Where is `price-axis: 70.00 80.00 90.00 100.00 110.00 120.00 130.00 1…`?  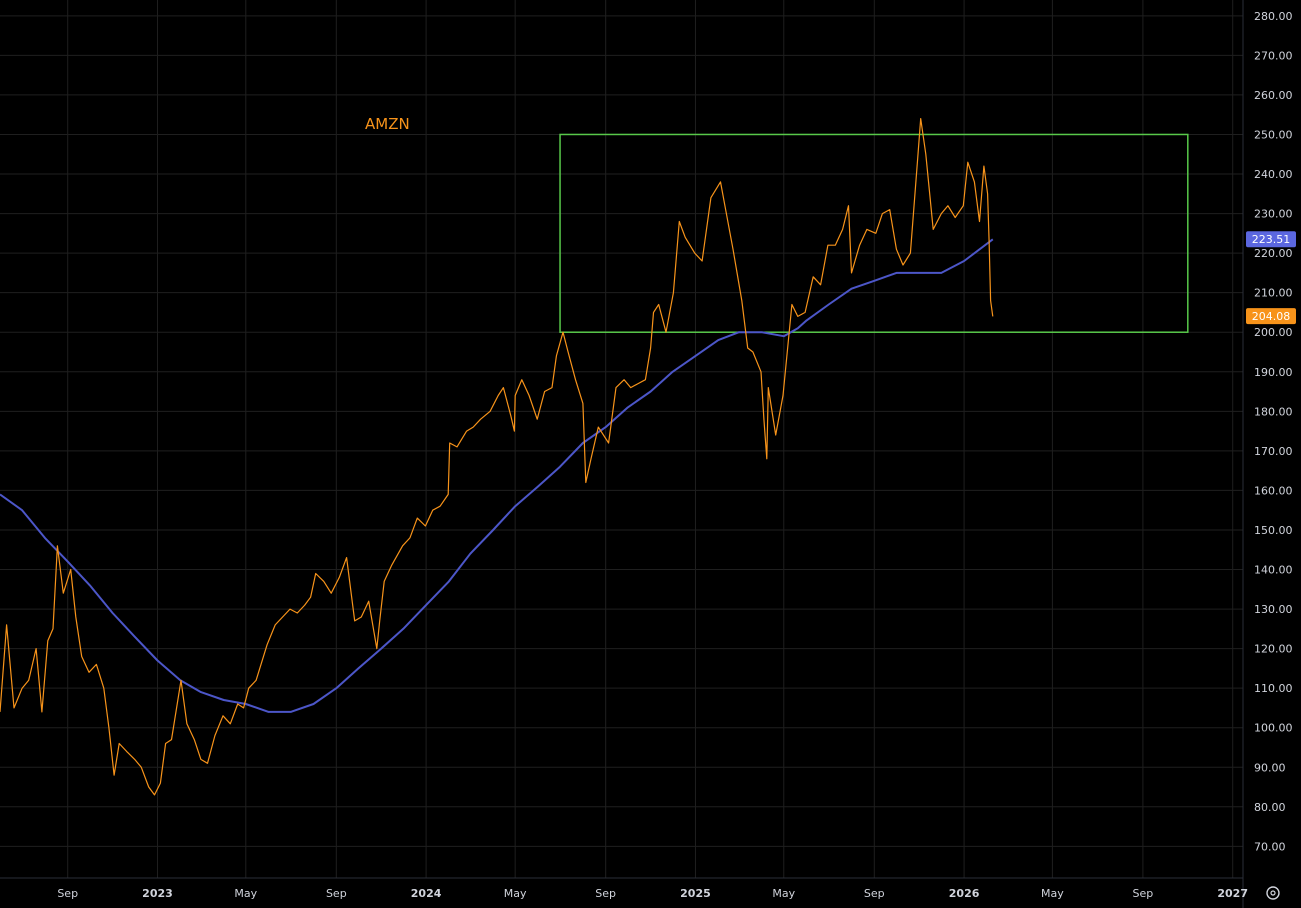 price-axis: 70.00 80.00 90.00 100.00 110.00 120.00 130.00 1… is located at coordinates (1273, 432).